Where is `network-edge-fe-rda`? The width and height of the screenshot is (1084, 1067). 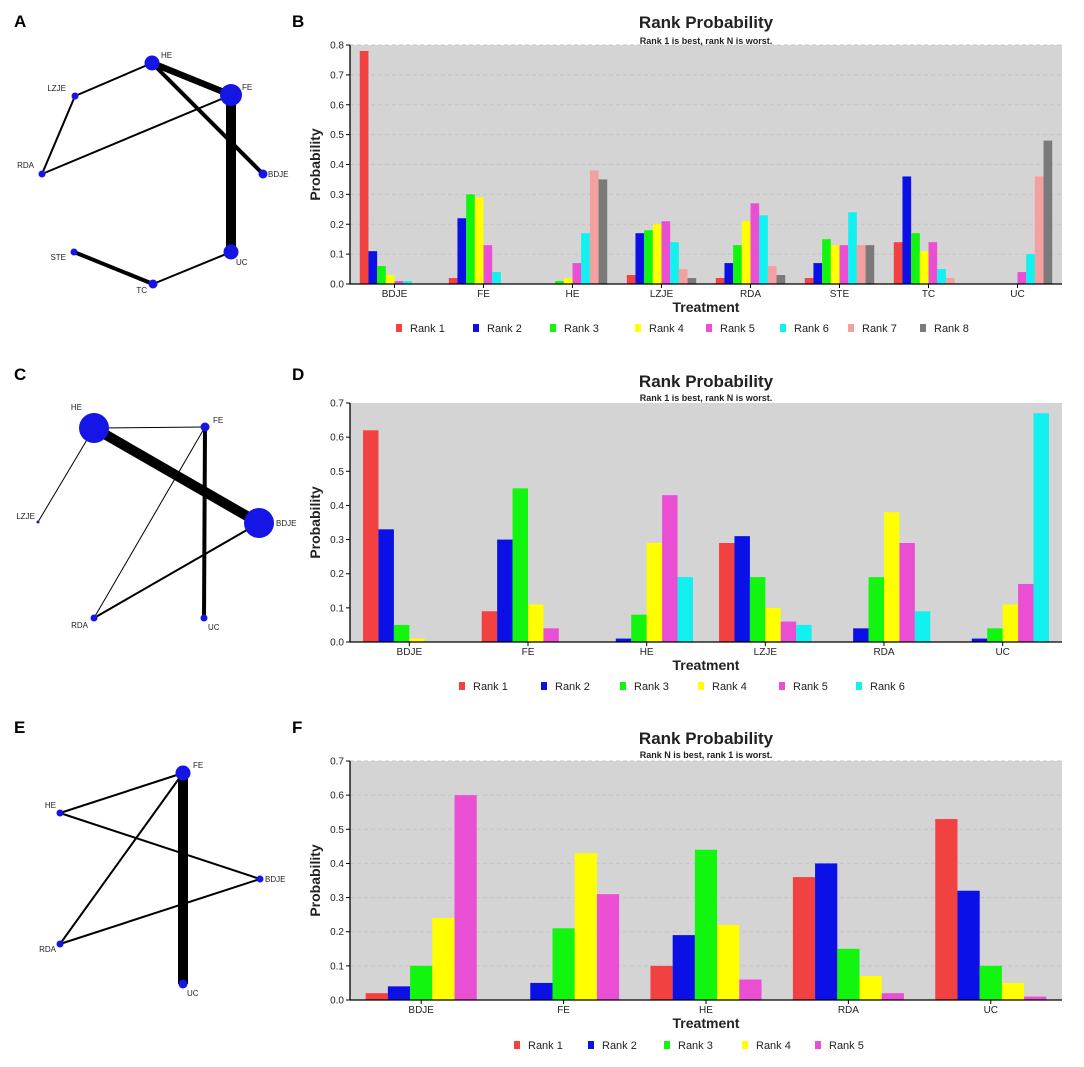
network-edge-fe-rda is located at coordinates (121, 858).